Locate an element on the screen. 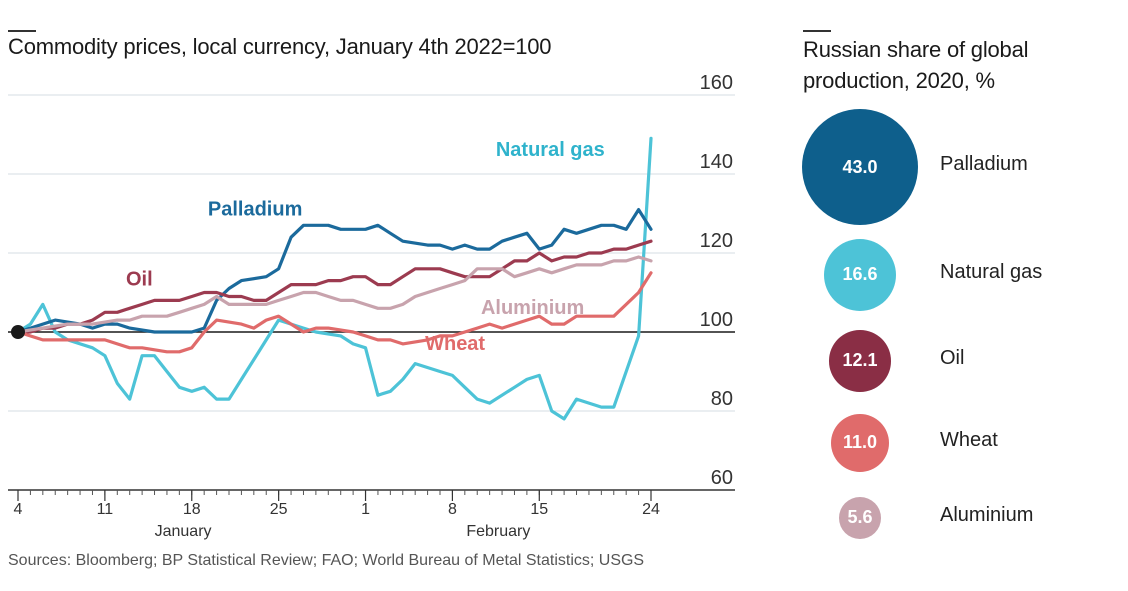  x-tick-label: 1 is located at coordinates (365, 509).